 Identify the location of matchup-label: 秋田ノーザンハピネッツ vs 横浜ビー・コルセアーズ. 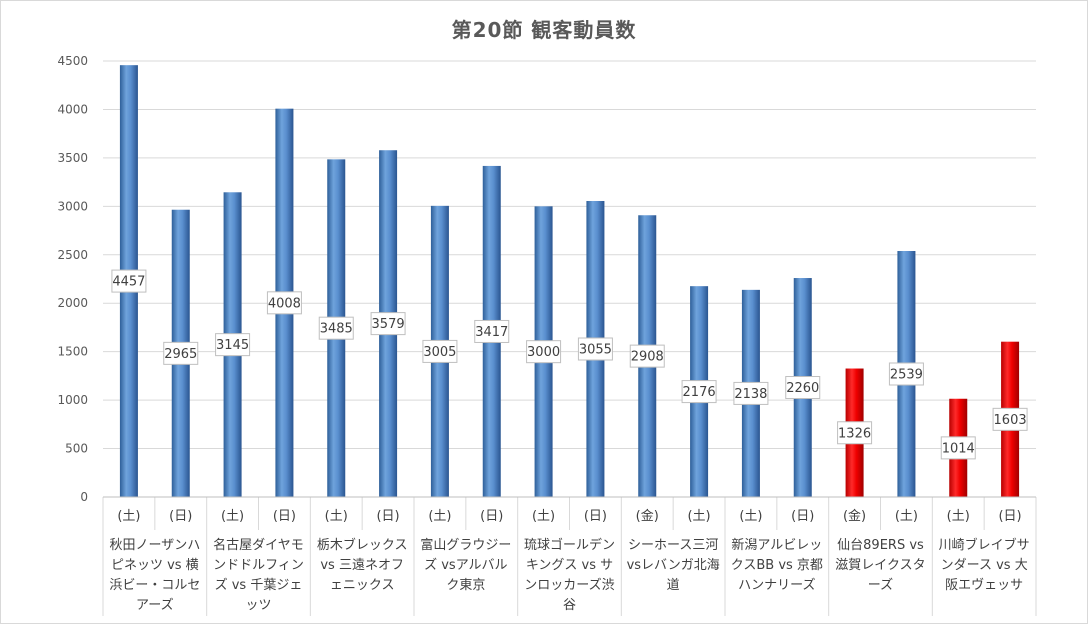
(155, 575).